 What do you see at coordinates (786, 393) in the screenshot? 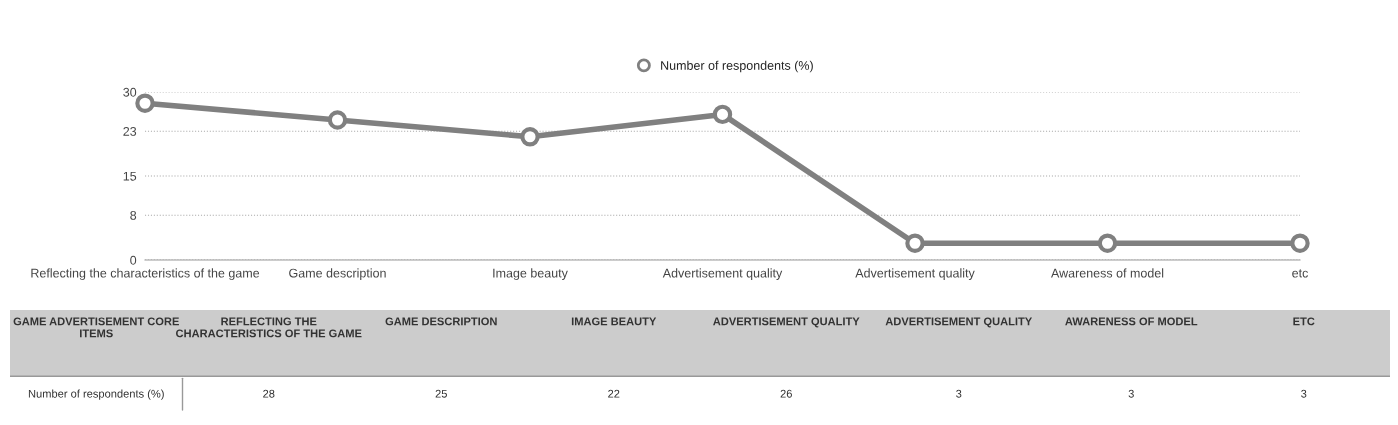
I see `data-label: 26` at bounding box center [786, 393].